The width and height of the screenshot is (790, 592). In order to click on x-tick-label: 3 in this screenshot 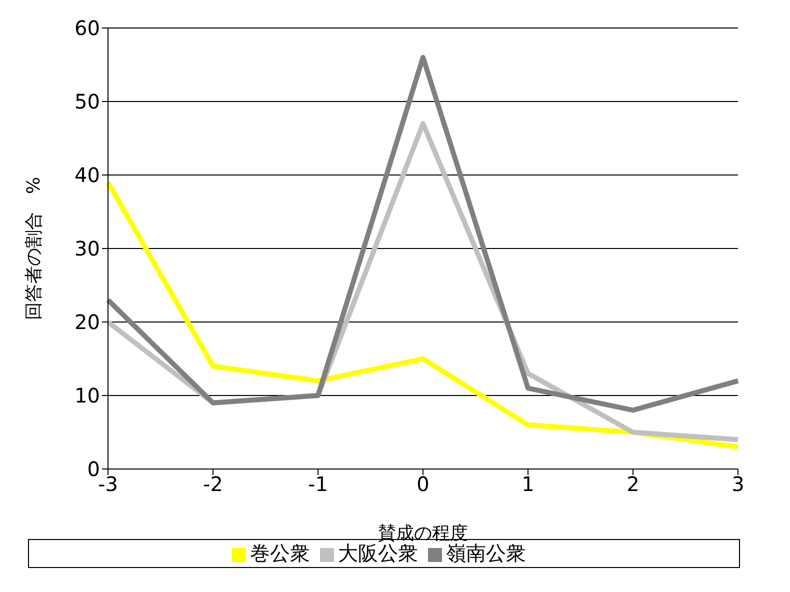, I will do `click(738, 484)`.